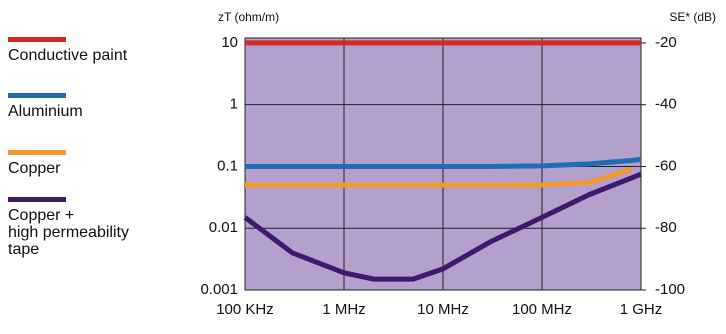 Image resolution: width=726 pixels, height=334 pixels. I want to click on y-tick-label: 10, so click(229, 42).